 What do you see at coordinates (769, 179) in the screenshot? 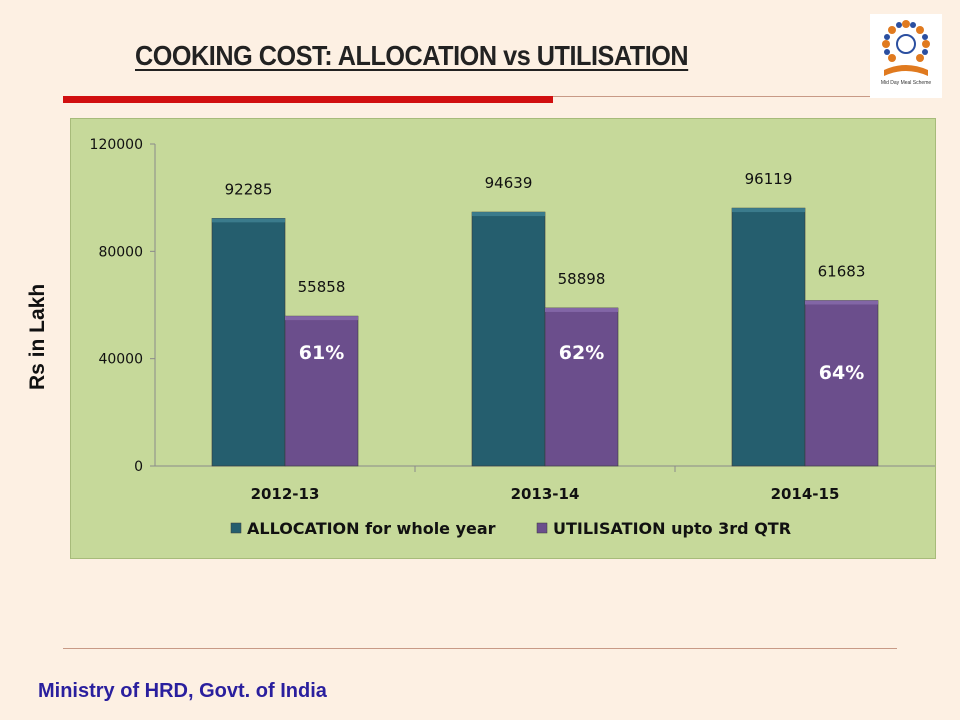
I see `data-label: 96119` at bounding box center [769, 179].